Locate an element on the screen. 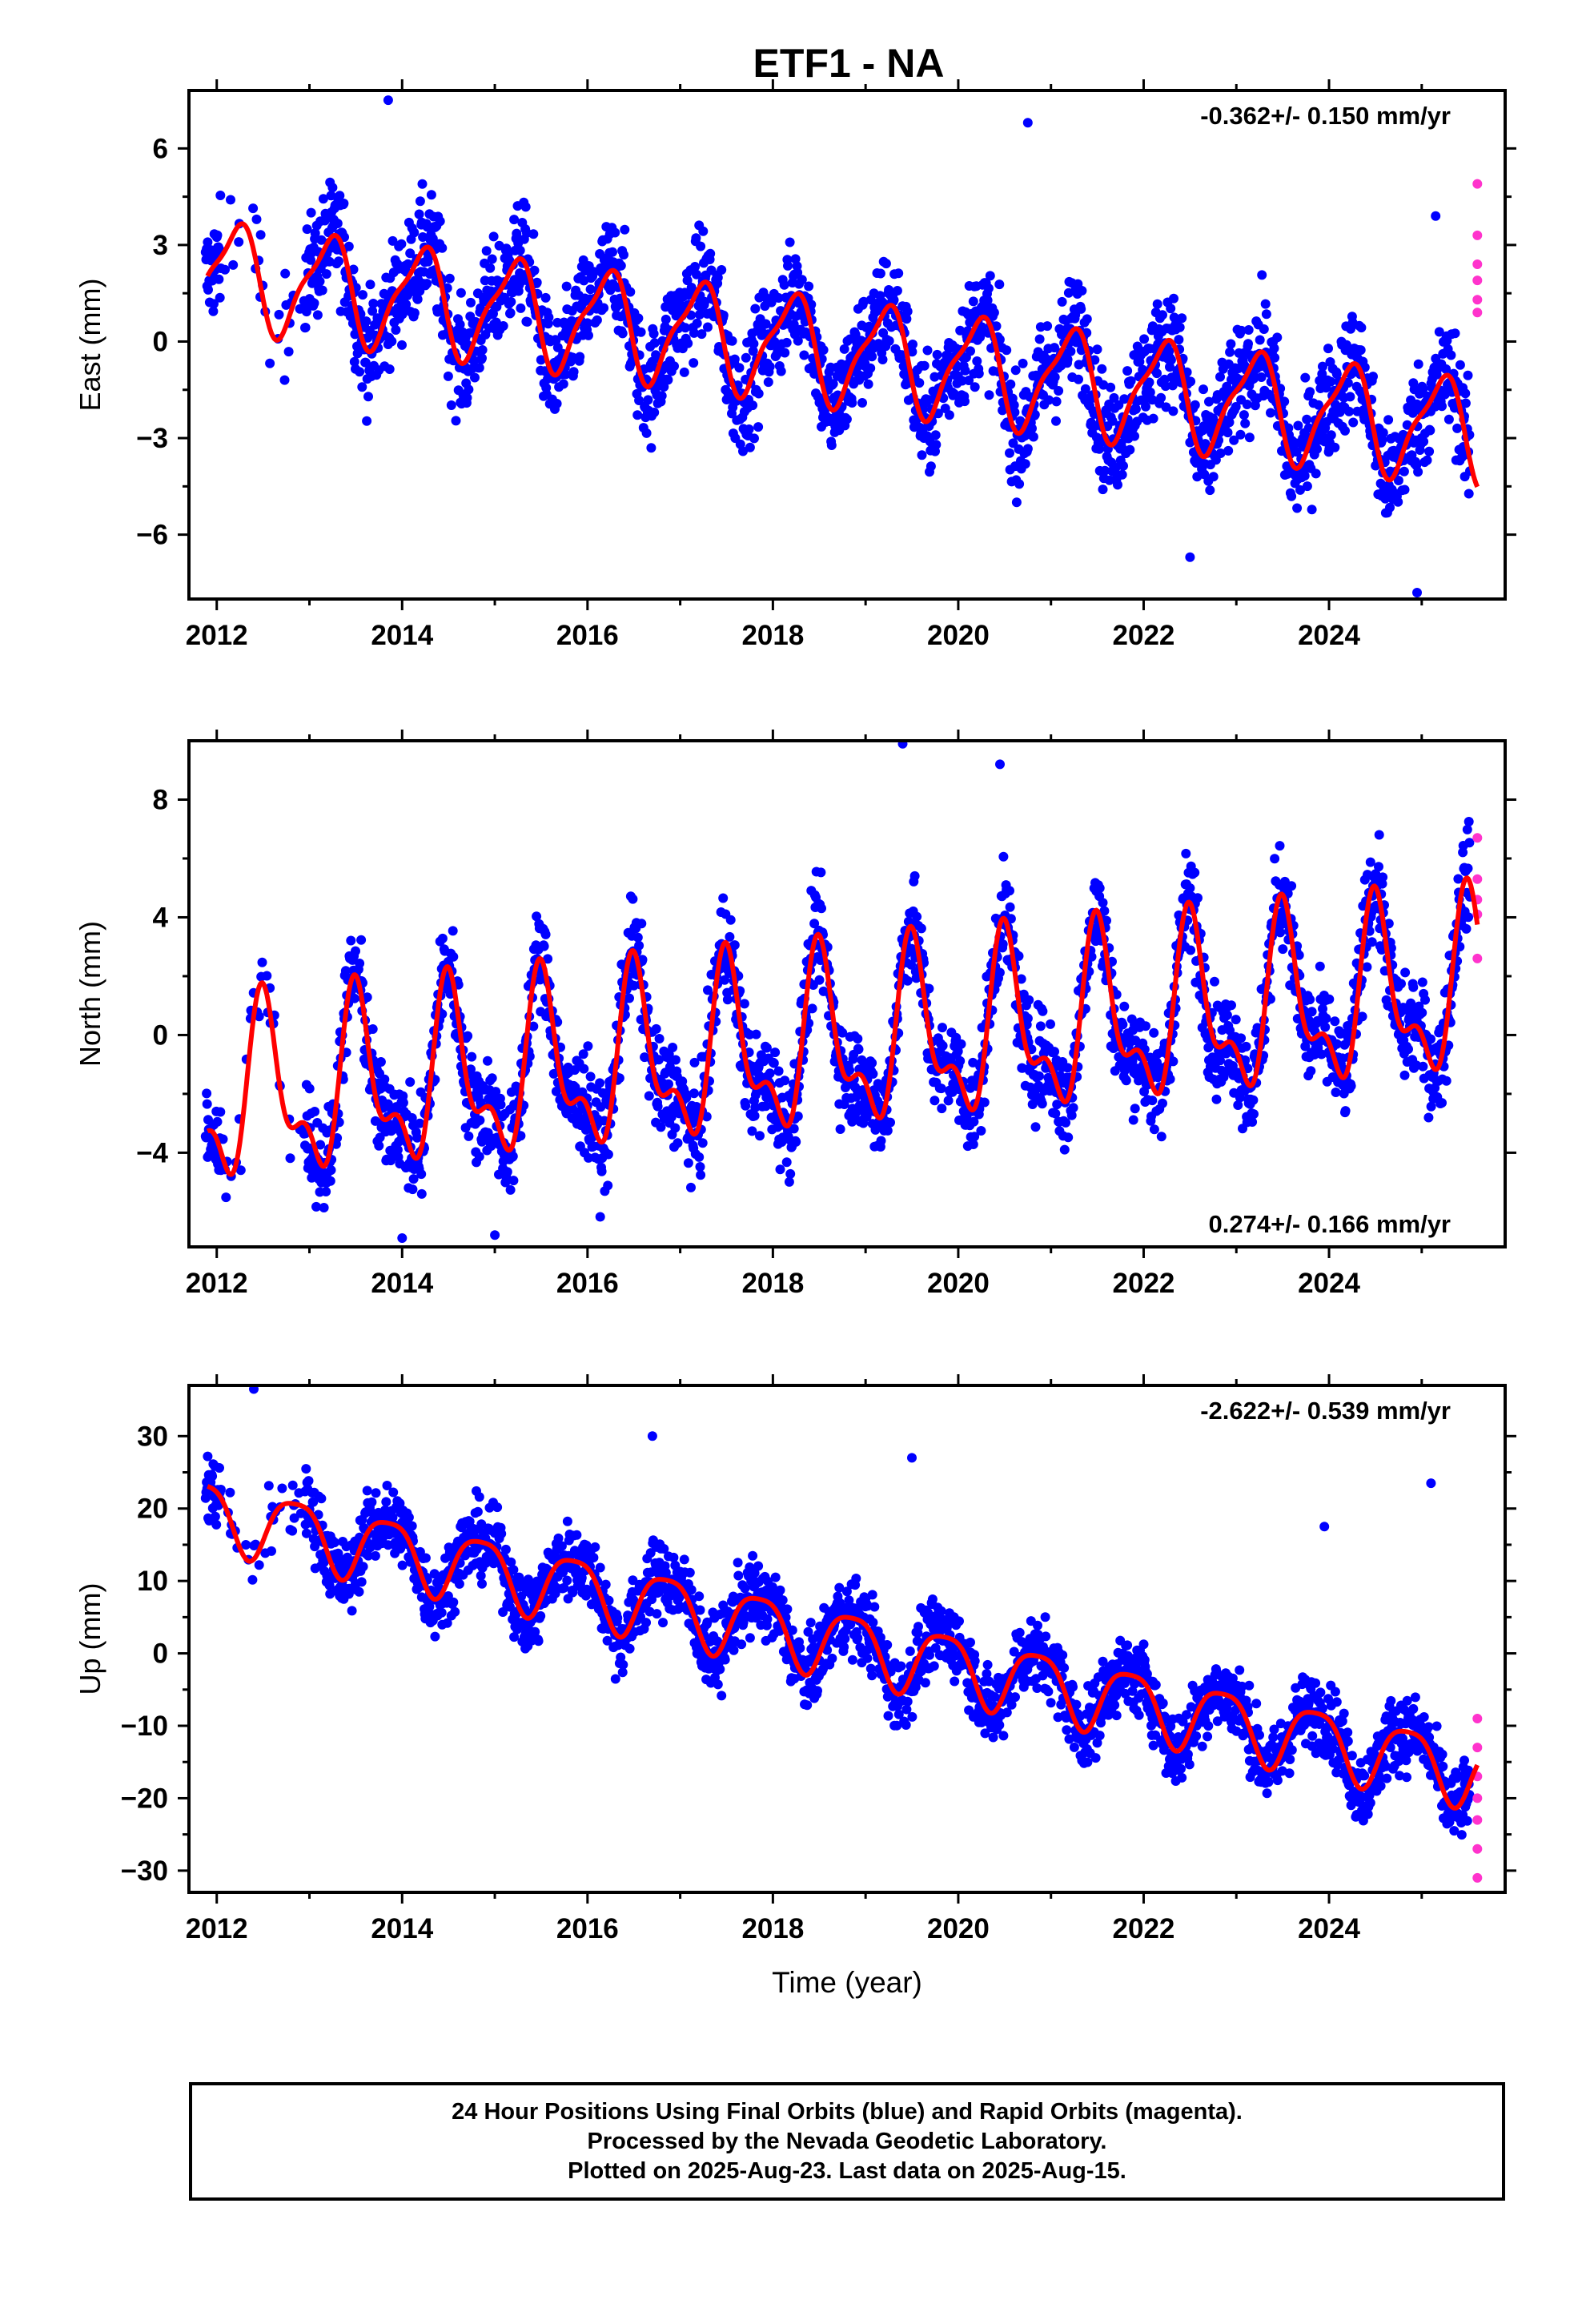 The height and width of the screenshot is (2324, 1582). y-tick-label: 6 is located at coordinates (161, 148).